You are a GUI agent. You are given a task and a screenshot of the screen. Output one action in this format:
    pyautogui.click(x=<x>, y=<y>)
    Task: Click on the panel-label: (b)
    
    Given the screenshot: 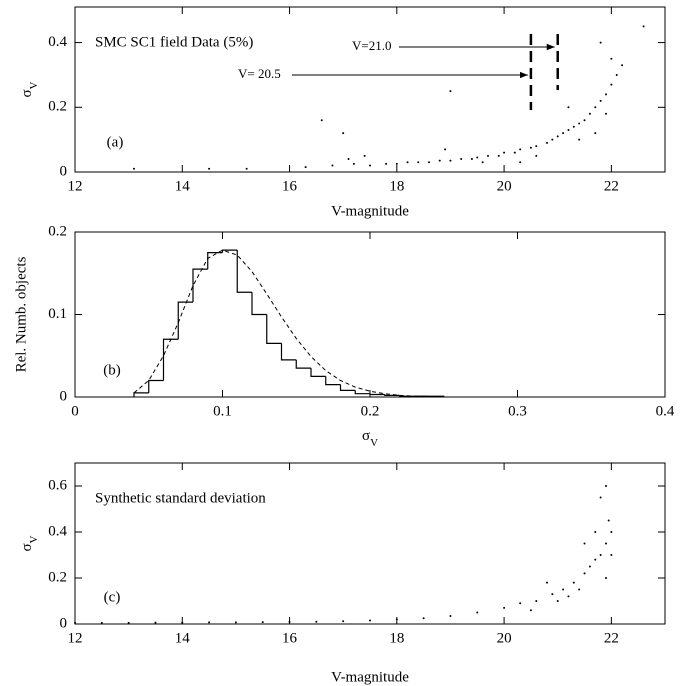 What is the action you would take?
    pyautogui.click(x=112, y=370)
    